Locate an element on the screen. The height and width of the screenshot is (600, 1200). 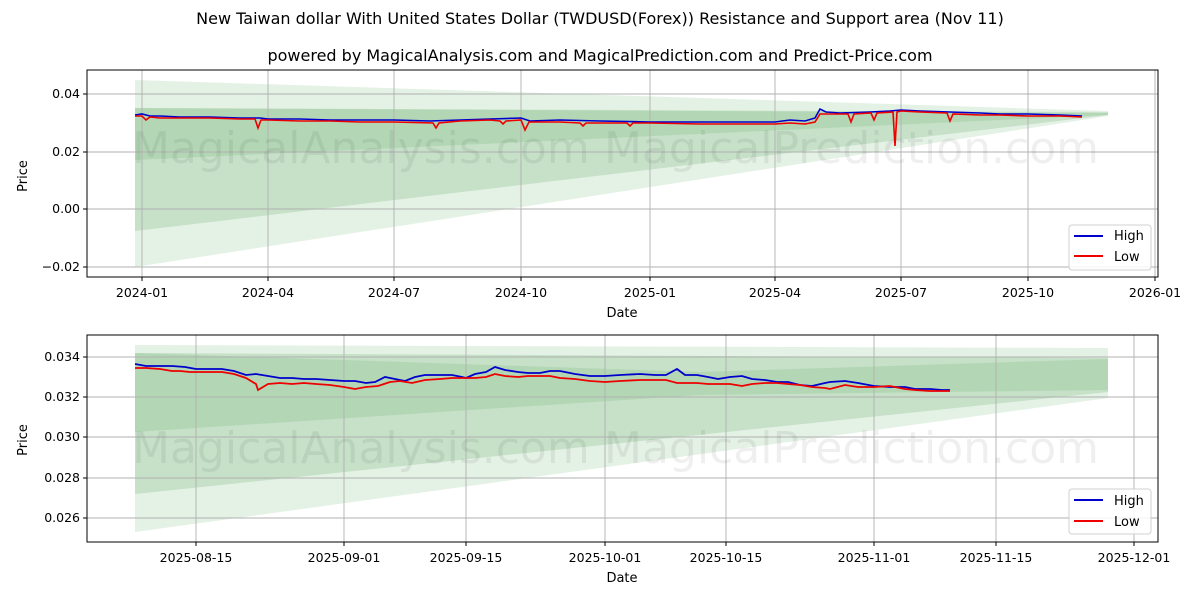
svg-text: 2025-09-15 is located at coordinates (466, 557).